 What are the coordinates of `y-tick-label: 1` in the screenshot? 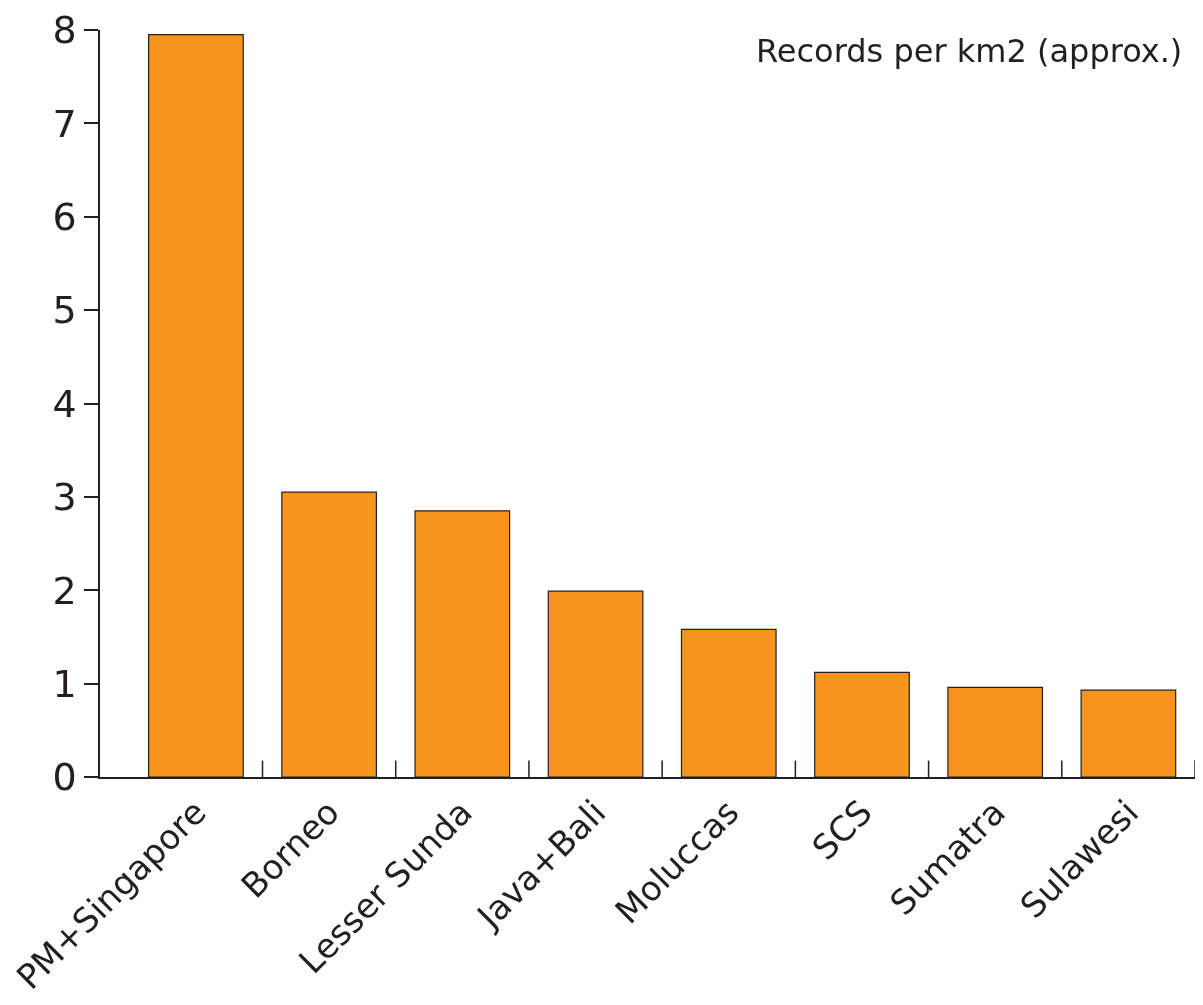 It's located at (64, 683).